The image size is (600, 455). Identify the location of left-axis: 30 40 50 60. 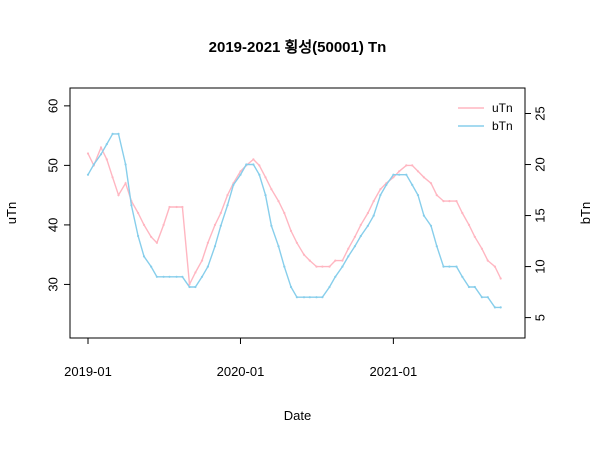
(57, 195).